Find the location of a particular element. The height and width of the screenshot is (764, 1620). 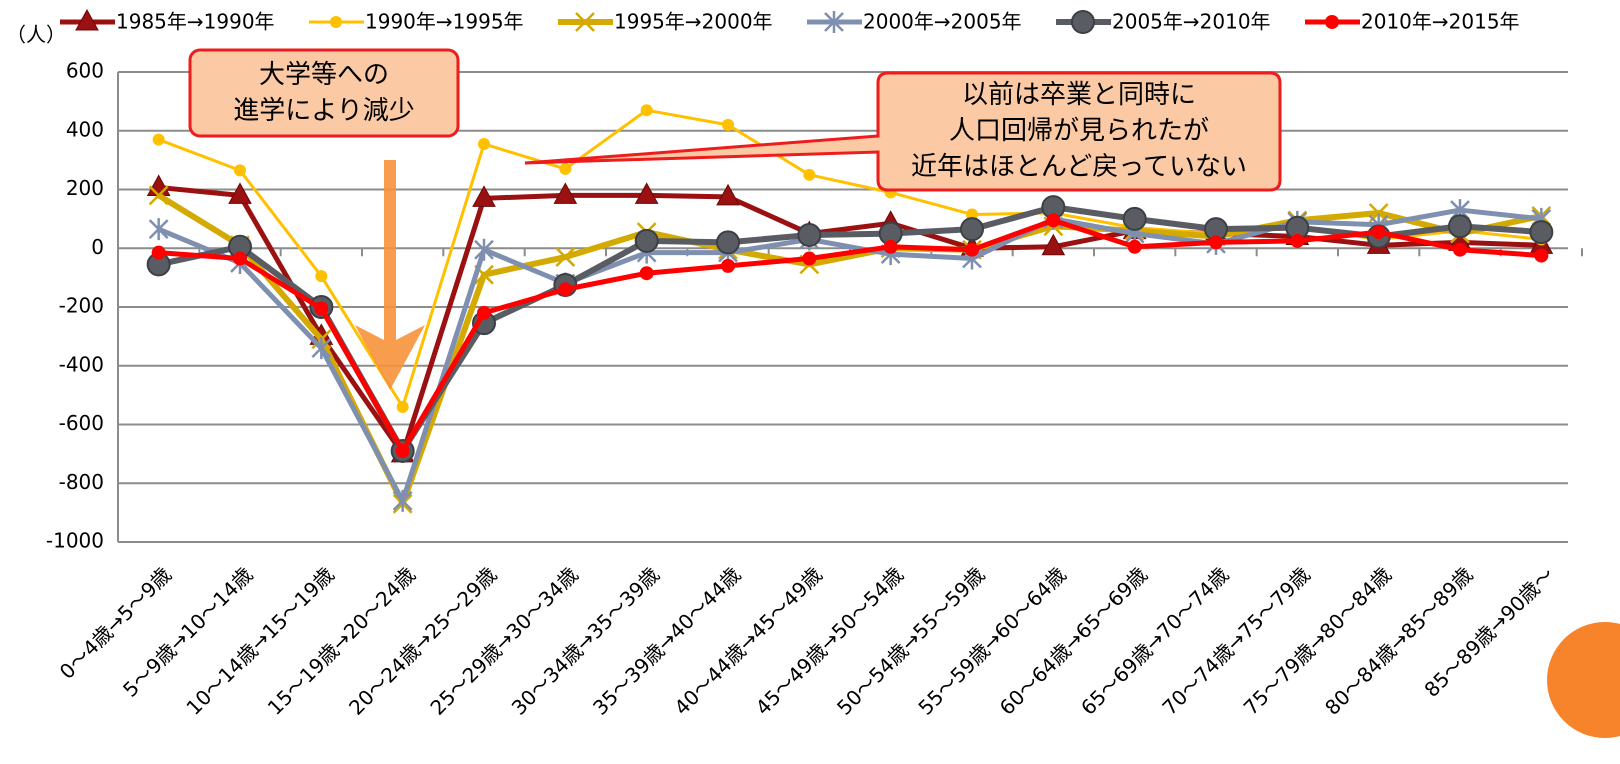

y-tick-label: -600 is located at coordinates (81, 423).